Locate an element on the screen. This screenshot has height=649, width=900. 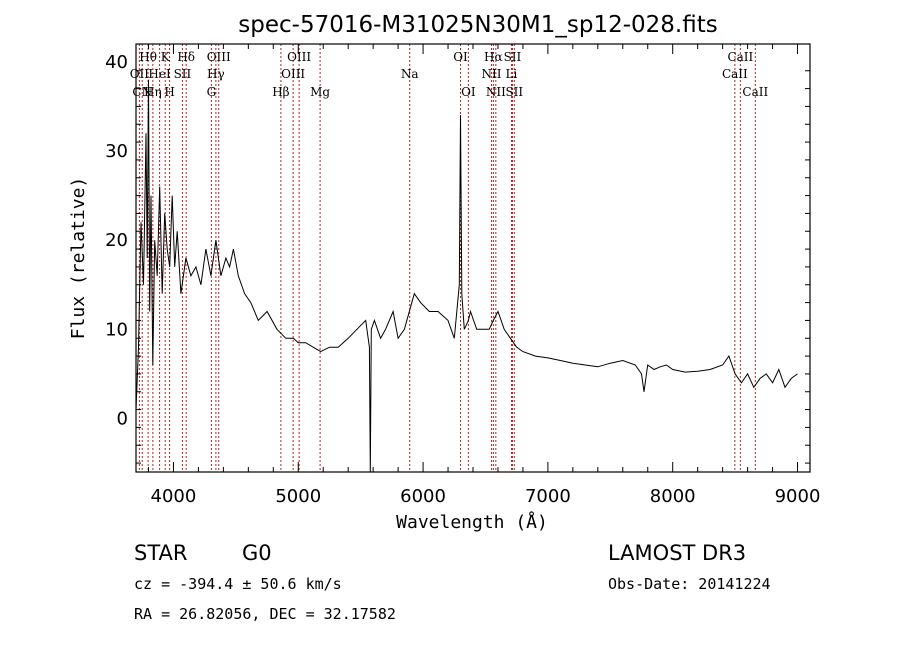
line-label: Hδ is located at coordinates (186, 57).